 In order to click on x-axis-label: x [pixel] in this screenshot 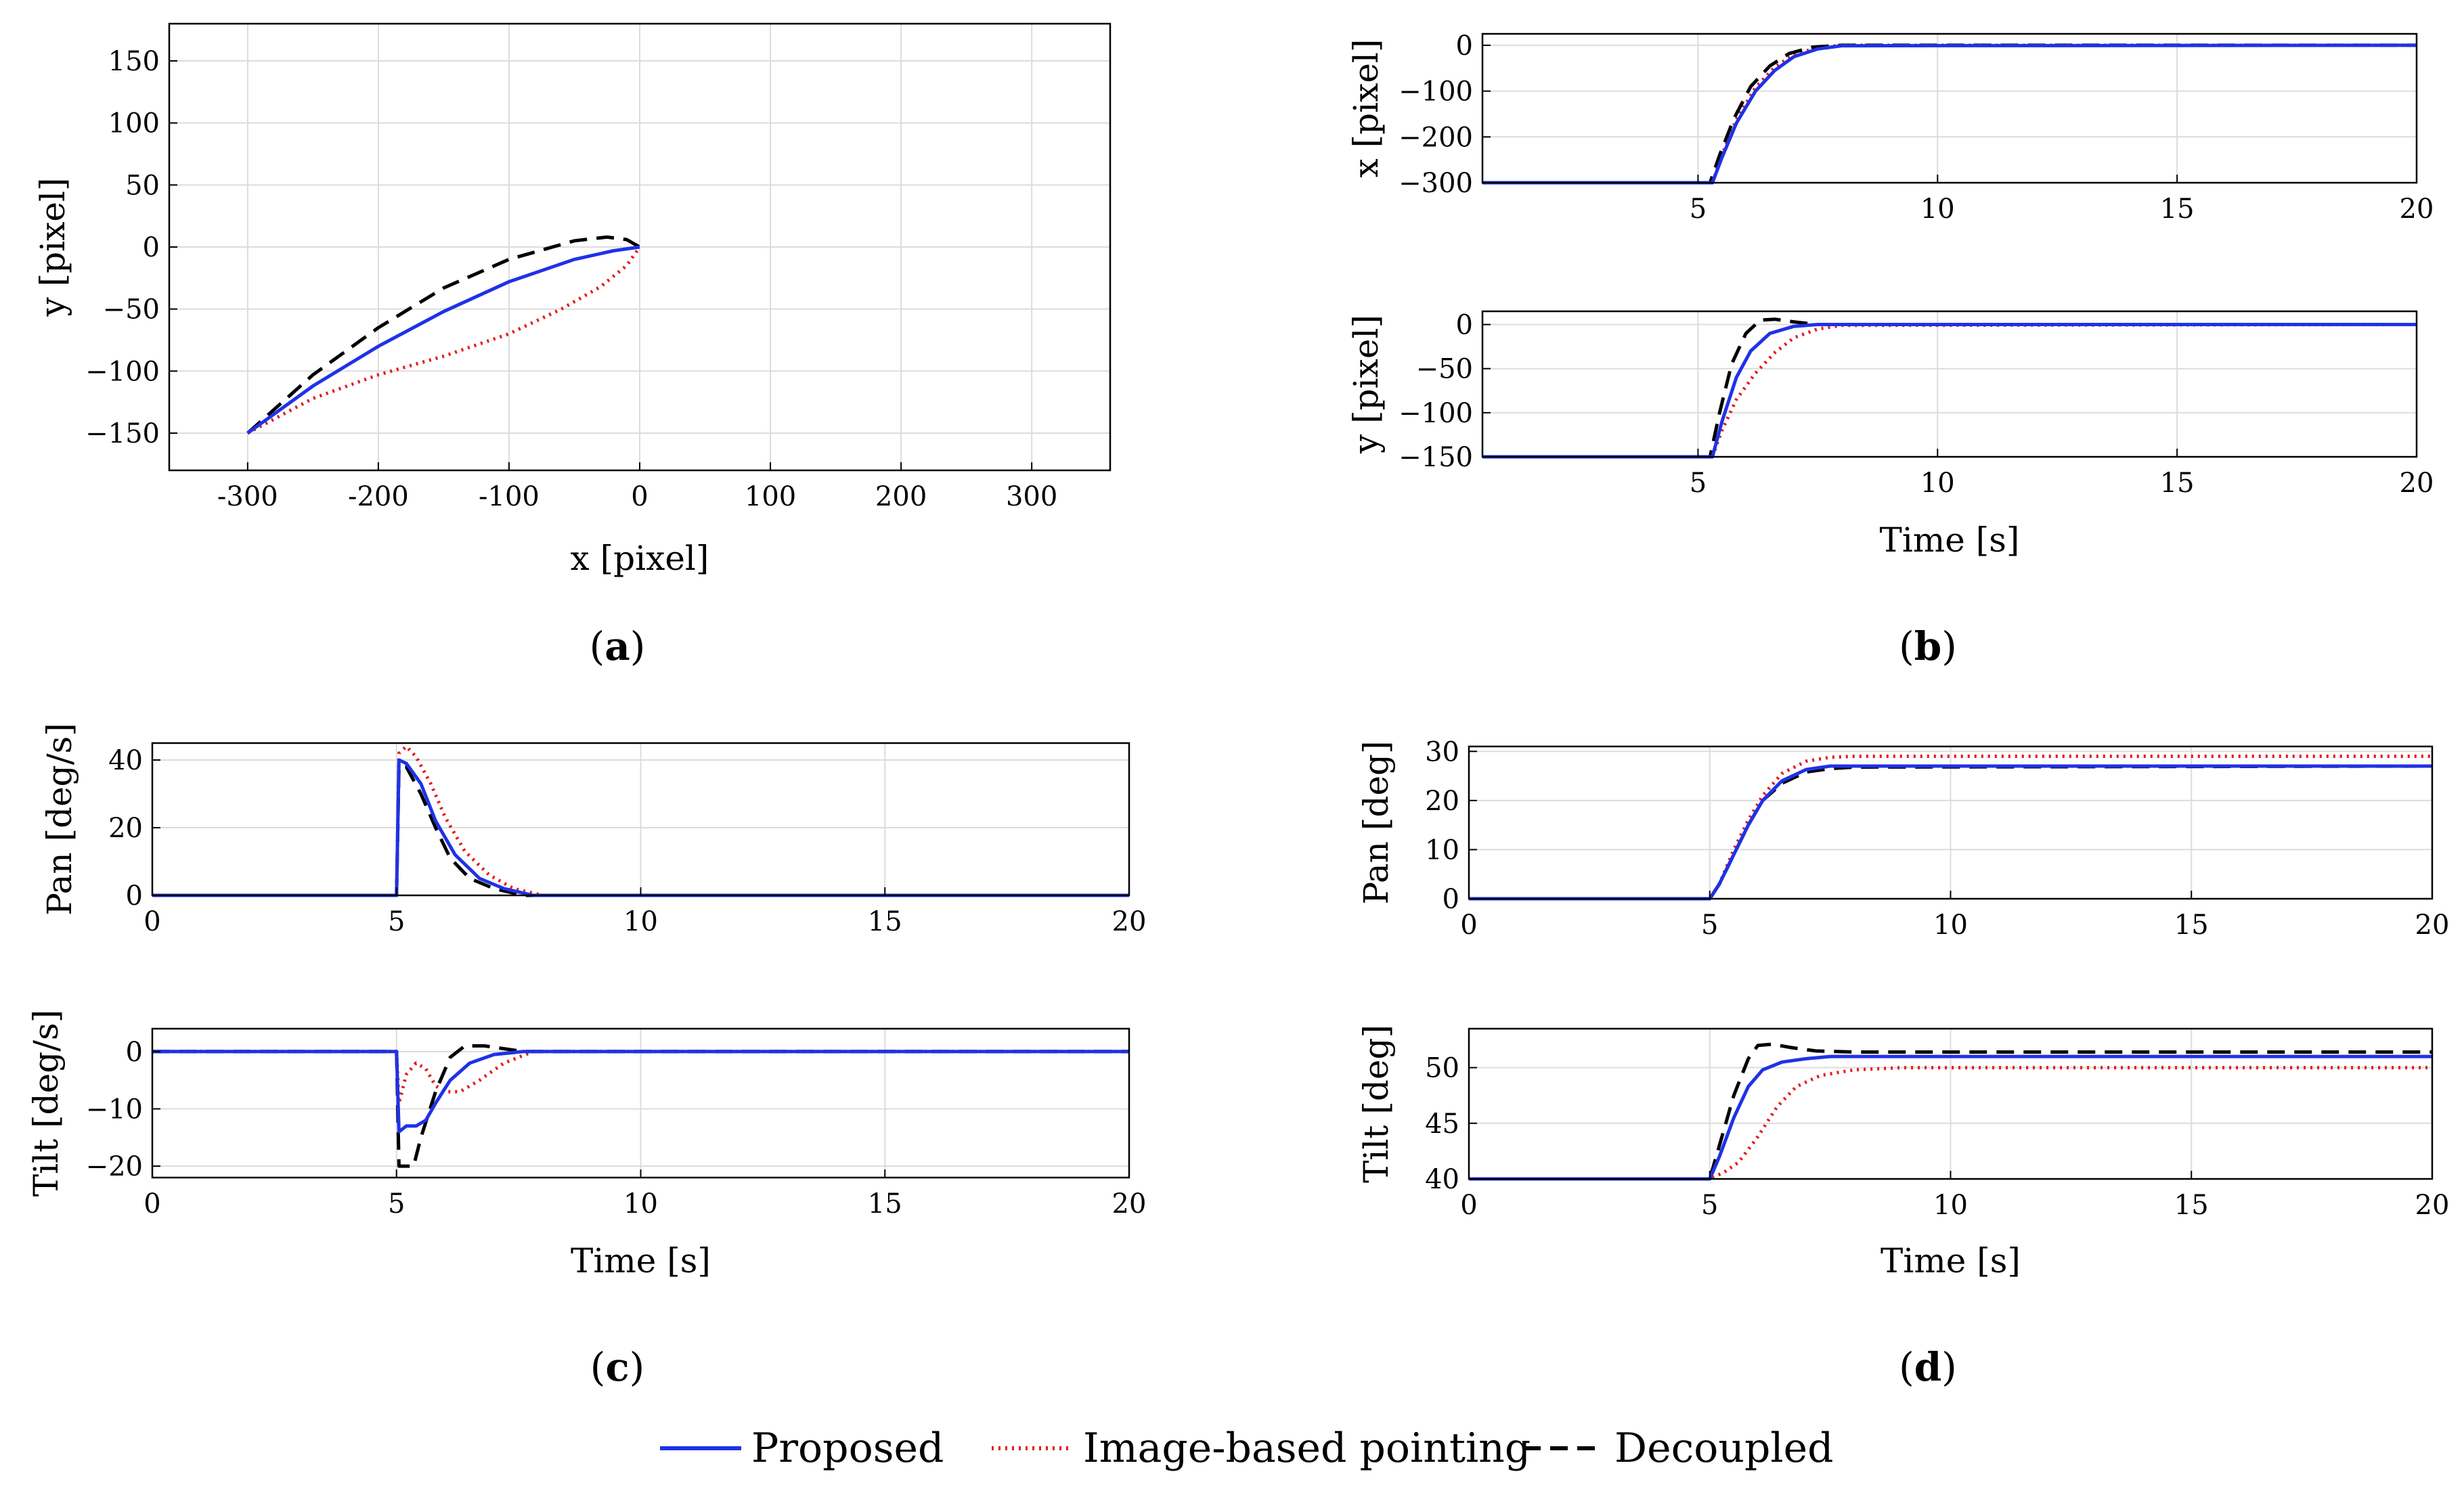, I will do `click(640, 558)`.